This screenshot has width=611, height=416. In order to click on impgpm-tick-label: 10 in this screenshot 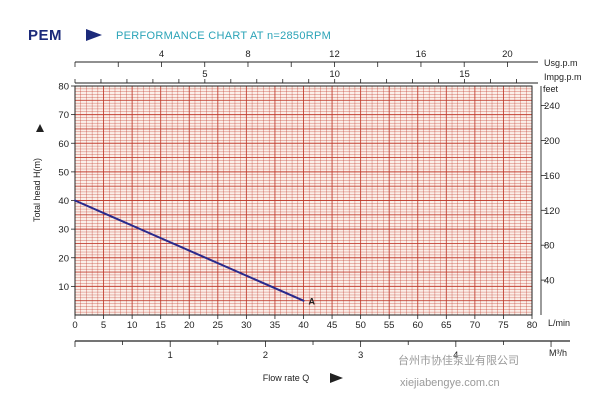, I will do `click(334, 74)`.